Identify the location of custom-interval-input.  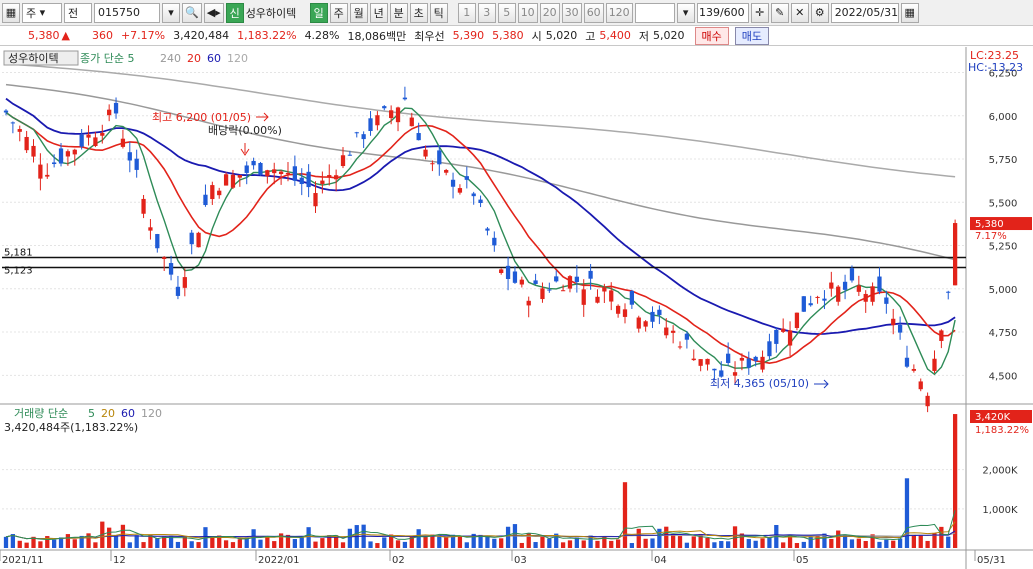
(654, 12).